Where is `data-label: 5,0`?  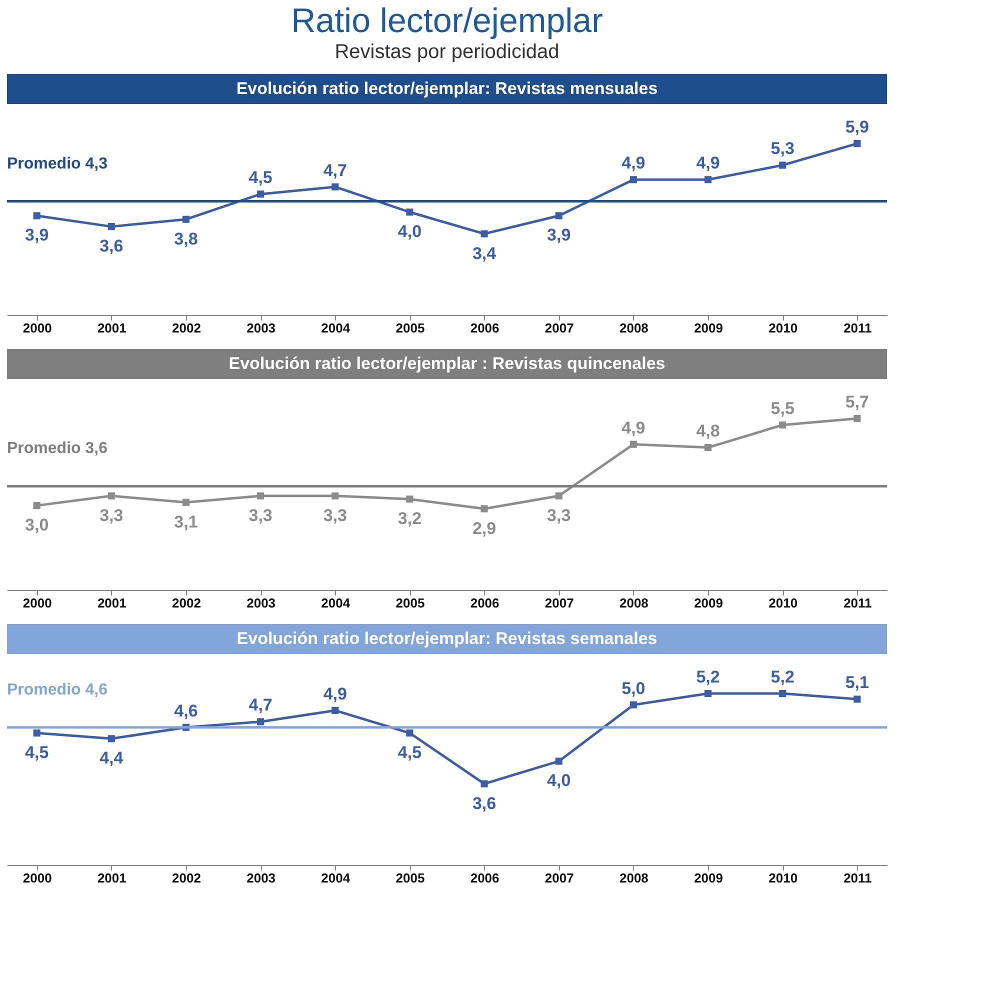
data-label: 5,0 is located at coordinates (634, 688).